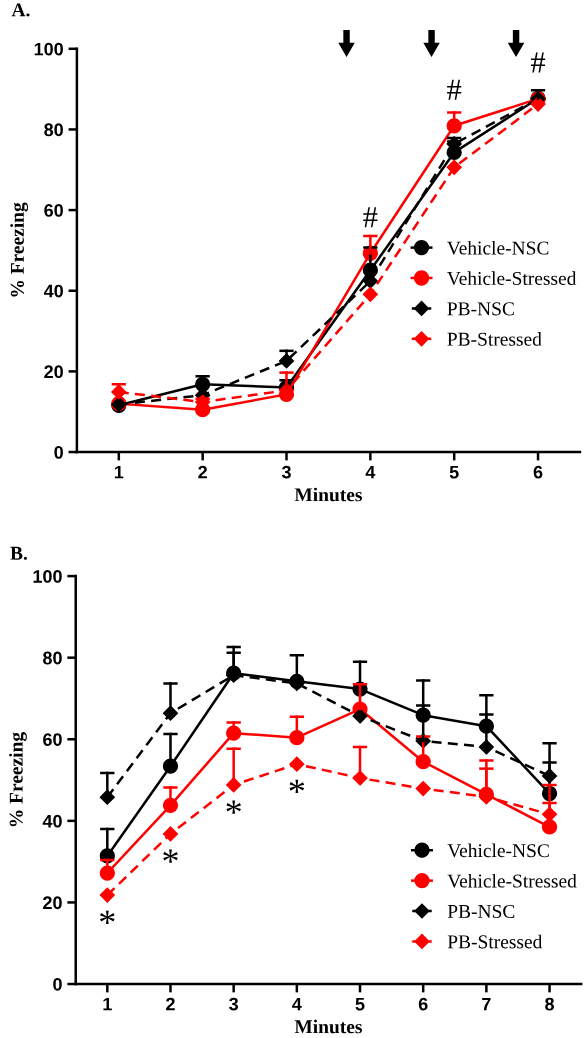 The image size is (587, 1038). What do you see at coordinates (486, 1004) in the screenshot?
I see `x-tick-label: 7` at bounding box center [486, 1004].